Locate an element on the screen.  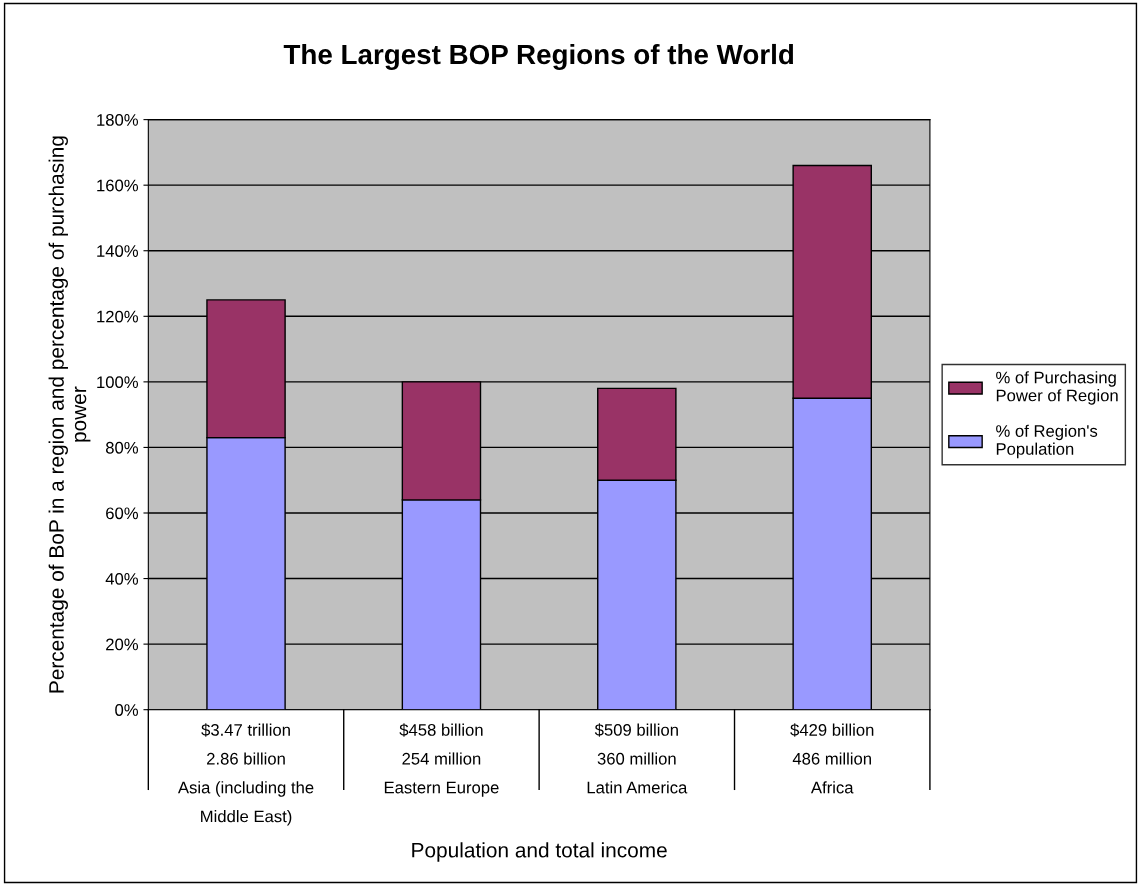
x-tick-label: $429 billion 486 million Africa is located at coordinates (832, 758).